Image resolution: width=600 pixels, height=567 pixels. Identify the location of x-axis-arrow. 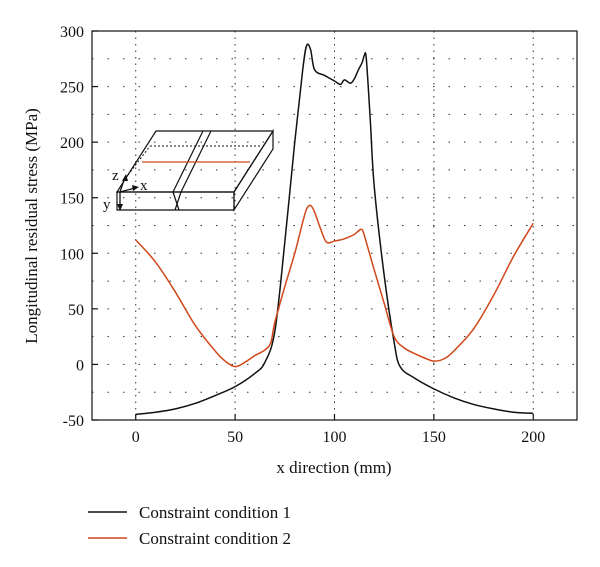
(127, 190).